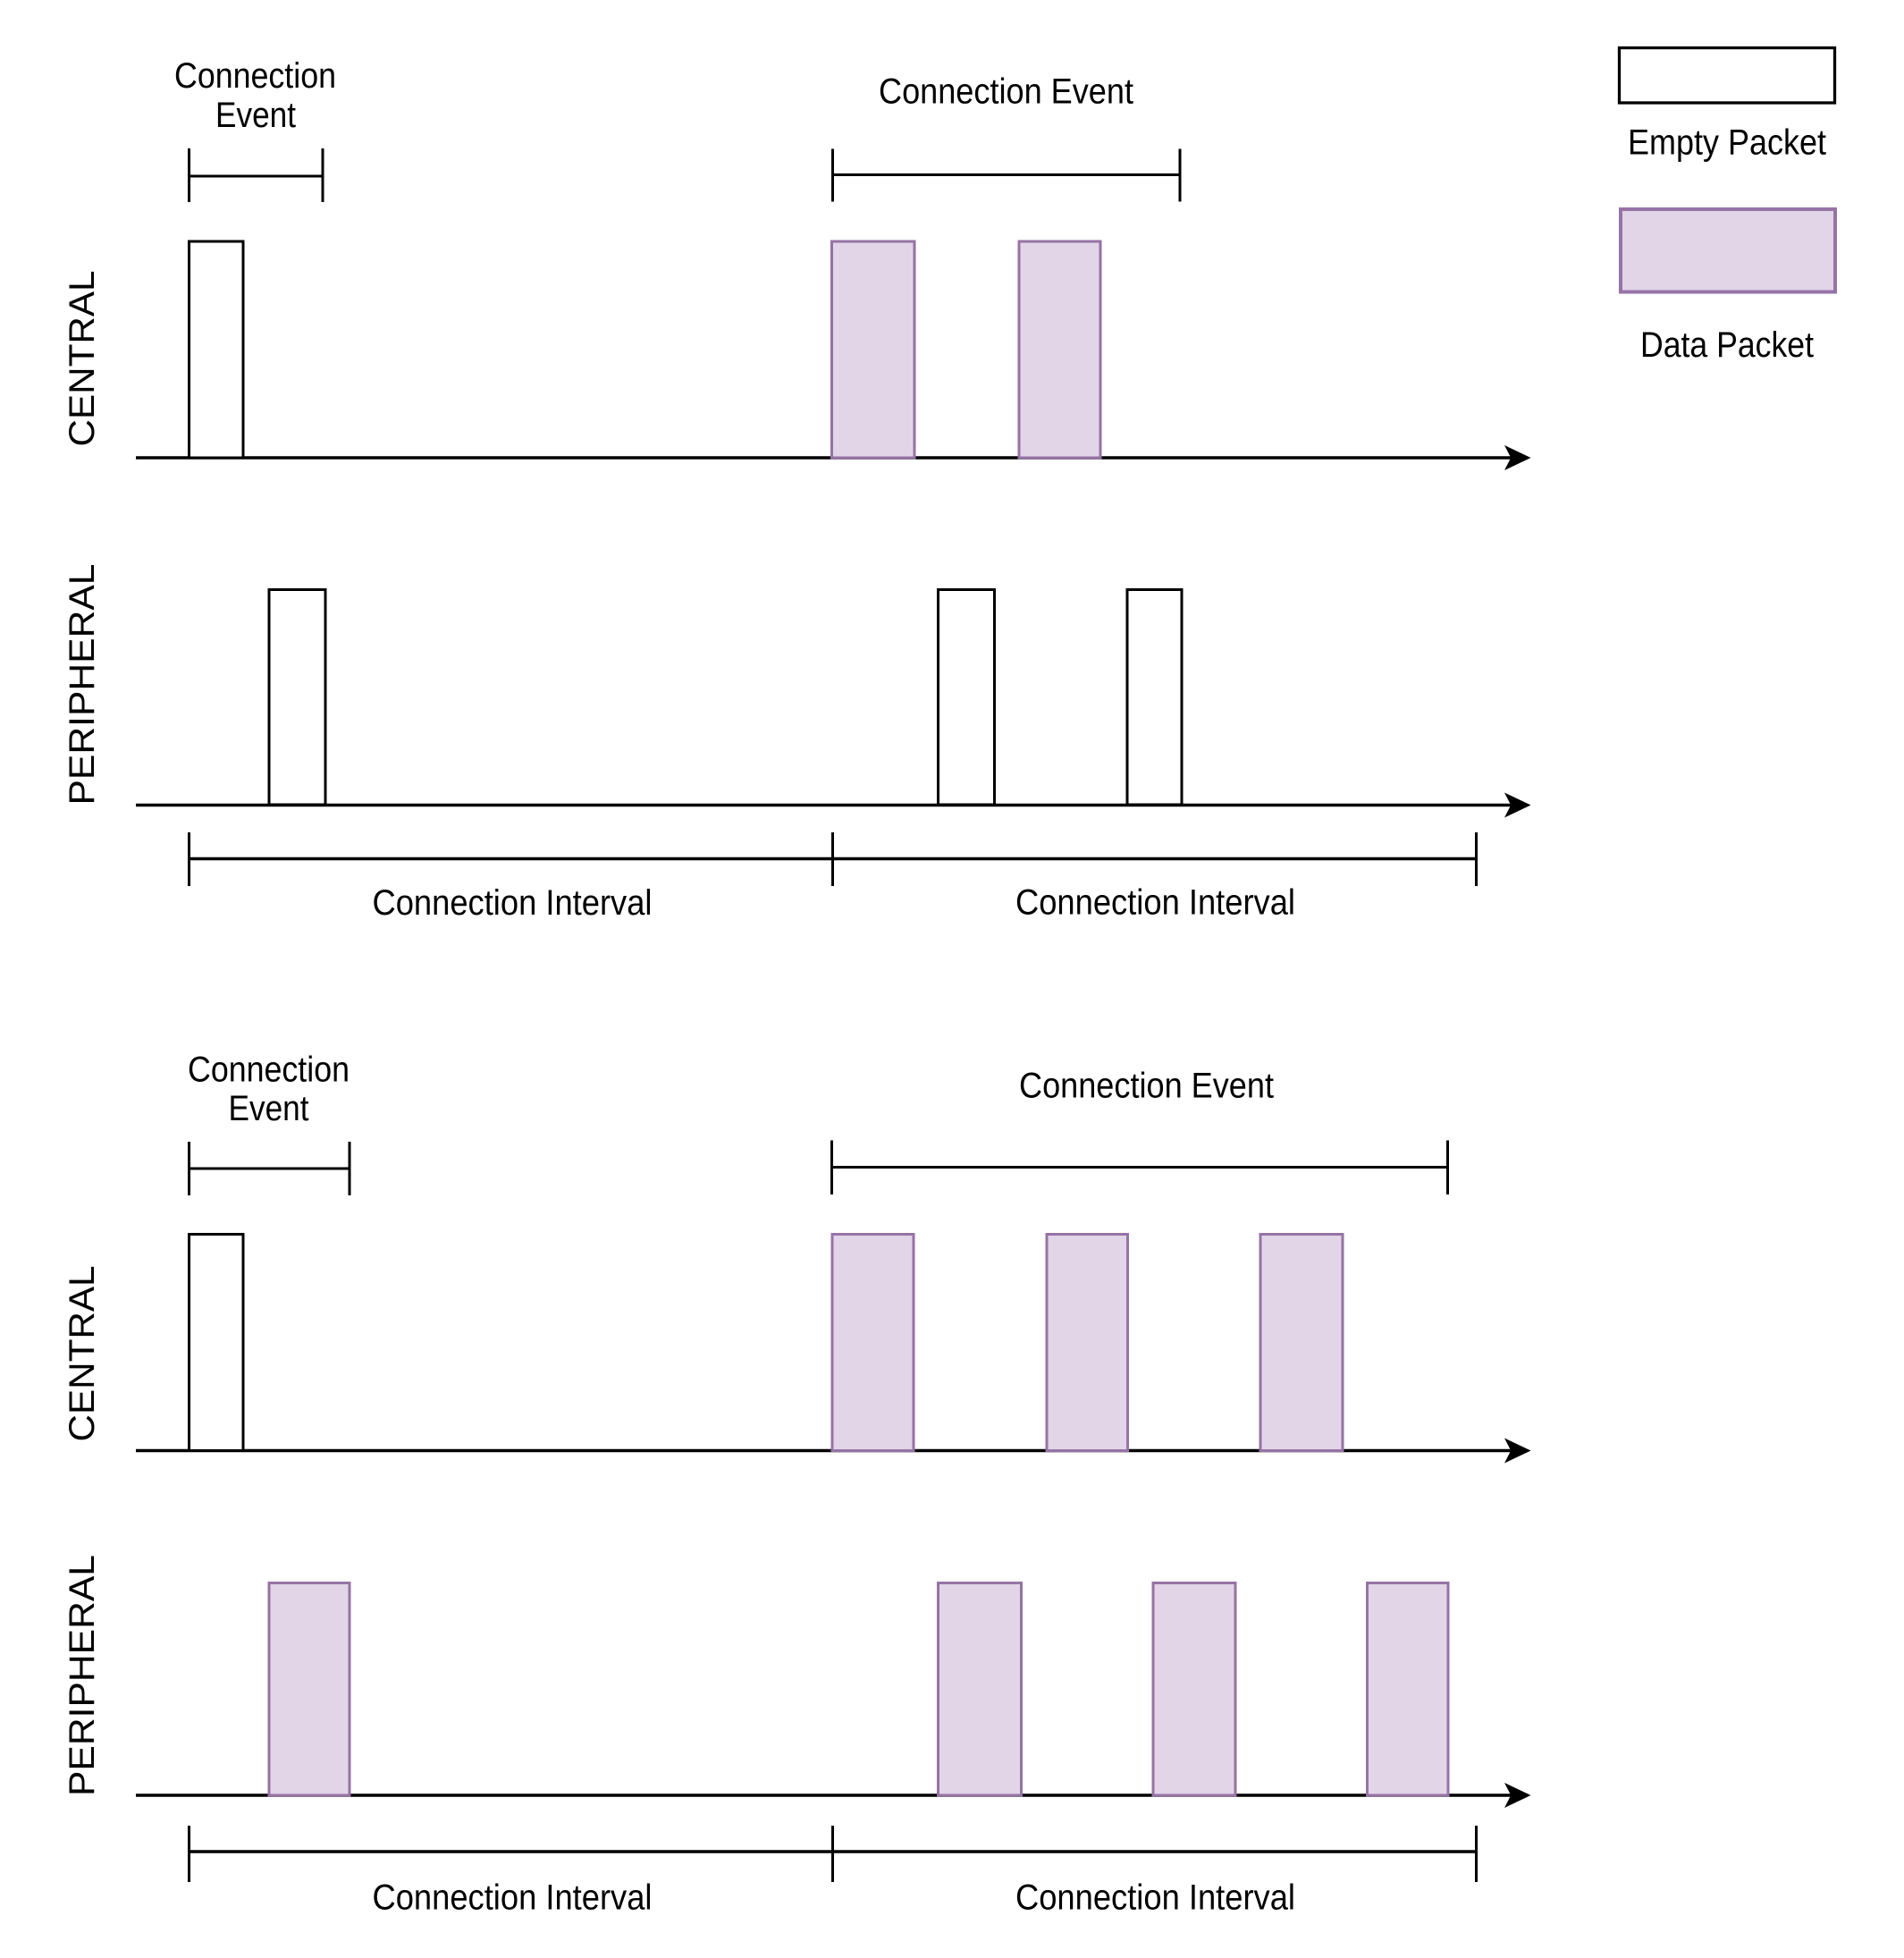 The image size is (1904, 1958). Describe the element at coordinates (1727, 345) in the screenshot. I see `svg-text: Data Packet` at that location.